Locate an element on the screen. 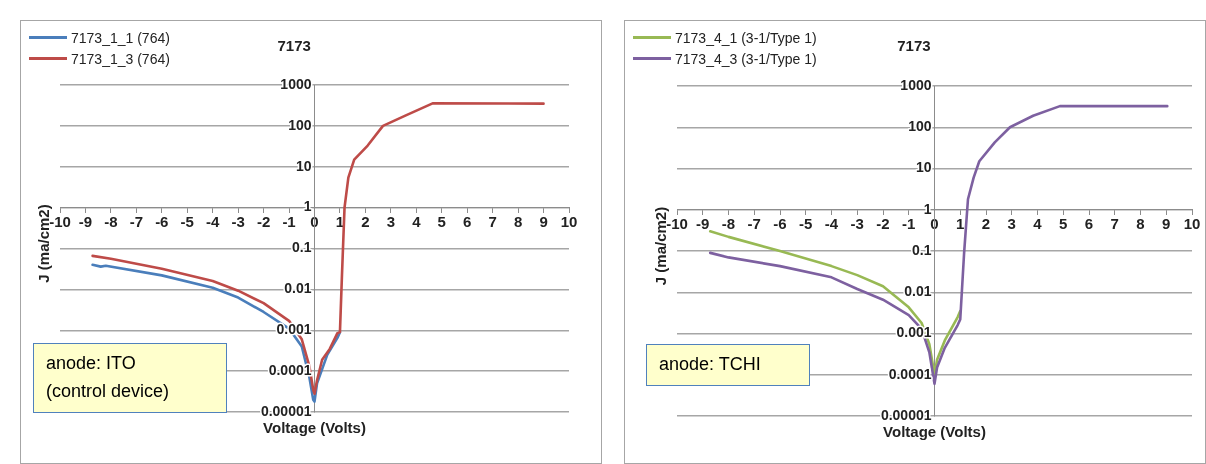 This screenshot has height=464, width=1206. legend-label: 7173_1_1 (764) is located at coordinates (120, 37).